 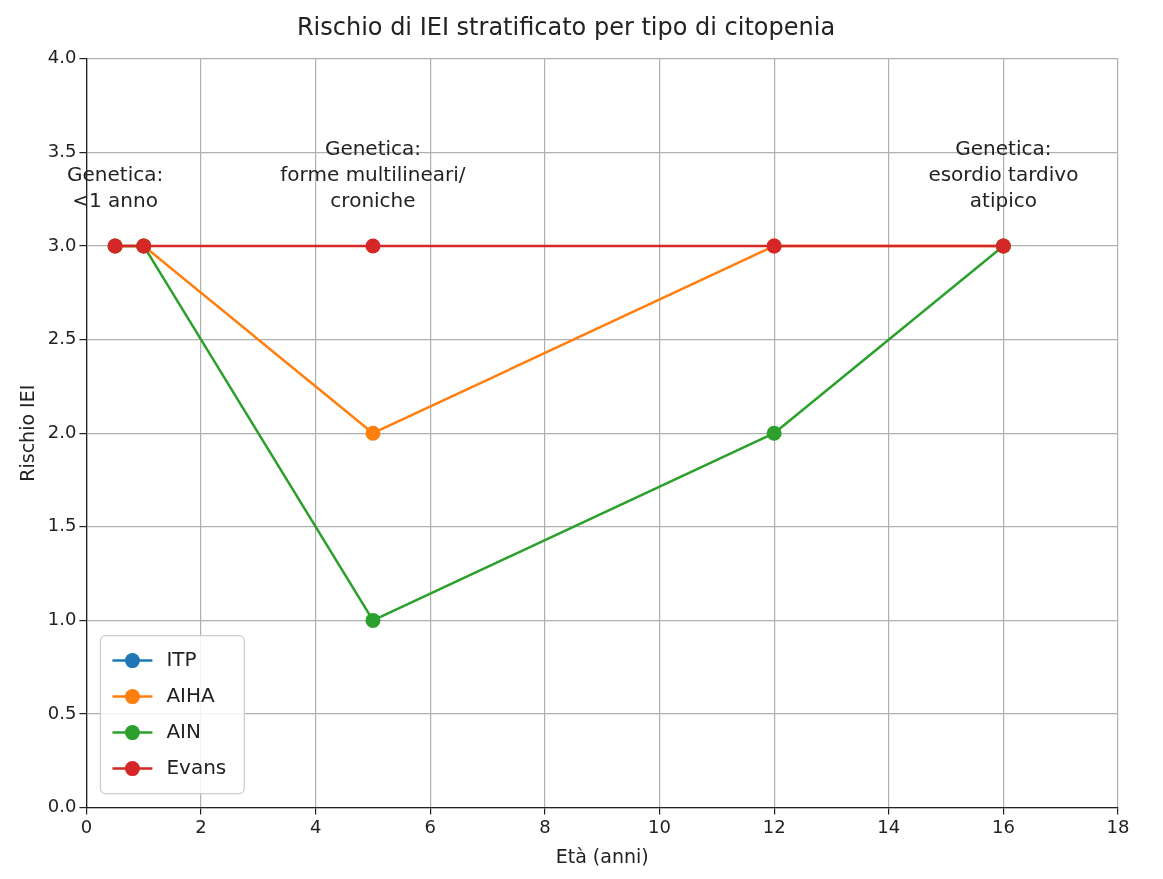 I want to click on x-tick-label: 8, so click(x=545, y=827).